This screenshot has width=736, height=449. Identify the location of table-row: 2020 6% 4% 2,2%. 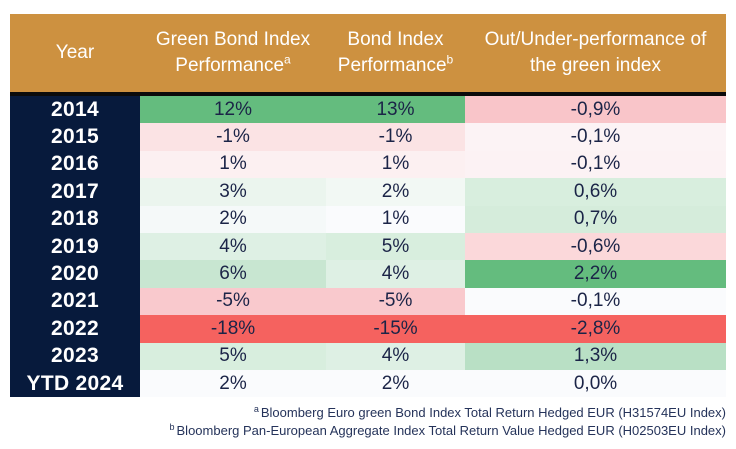
(368, 274).